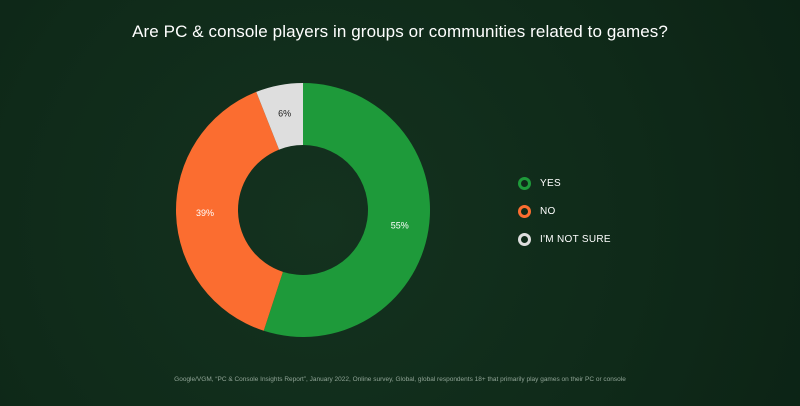 This screenshot has height=406, width=800. I want to click on chart-legend: YES NO I'M NOT SURE, so click(564, 218).